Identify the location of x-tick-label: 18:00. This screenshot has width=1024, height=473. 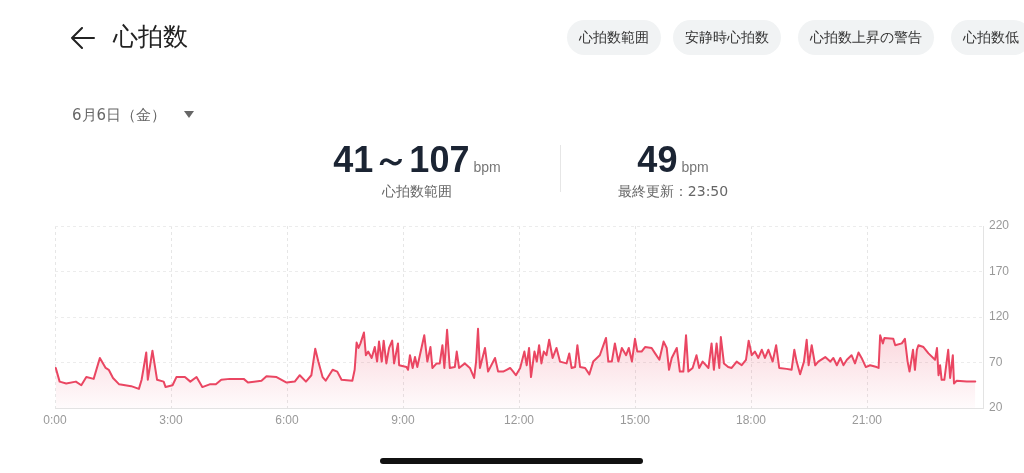
(751, 419).